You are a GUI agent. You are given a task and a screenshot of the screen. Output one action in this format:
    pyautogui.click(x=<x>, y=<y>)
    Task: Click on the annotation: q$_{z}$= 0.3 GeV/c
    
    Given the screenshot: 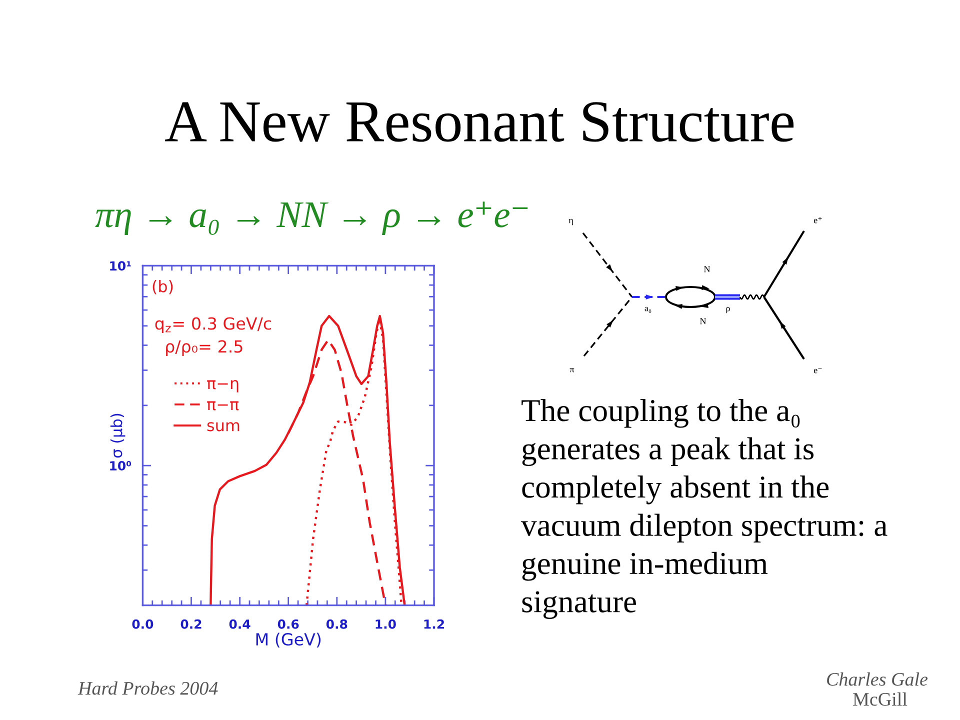 What is the action you would take?
    pyautogui.click(x=213, y=325)
    